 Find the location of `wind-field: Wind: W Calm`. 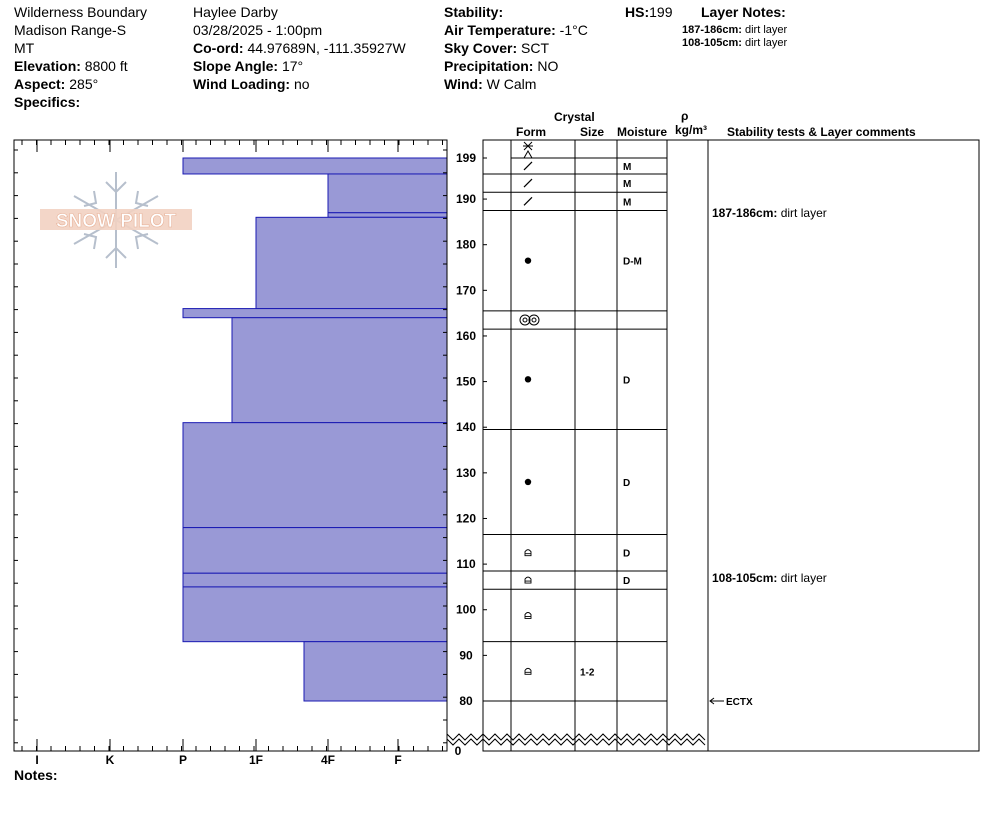

wind-field: Wind: W Calm is located at coordinates (490, 84).